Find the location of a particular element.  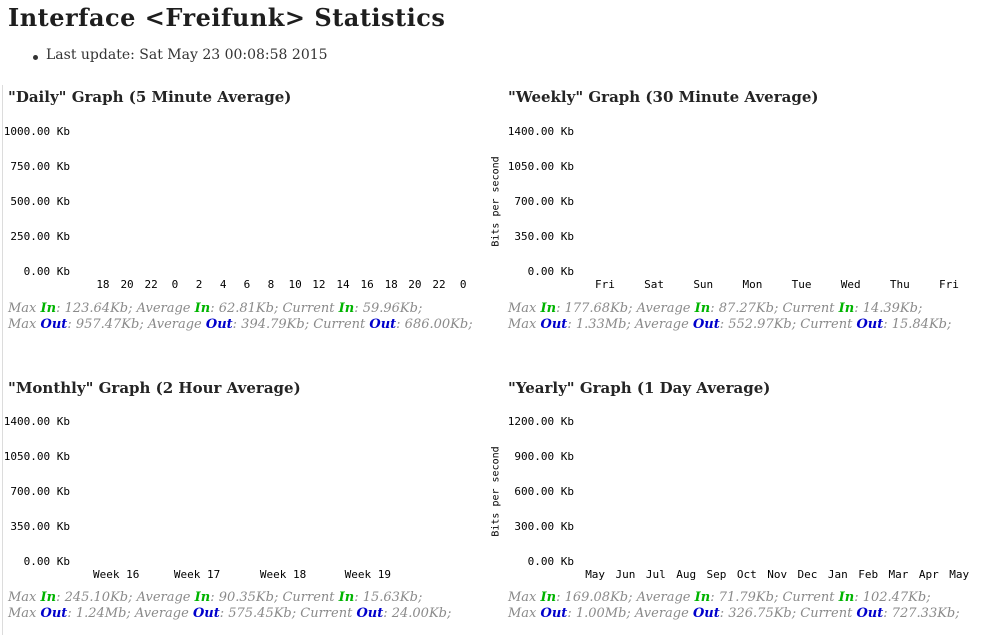

x-axis-label: Week 16 is located at coordinates (116, 574).